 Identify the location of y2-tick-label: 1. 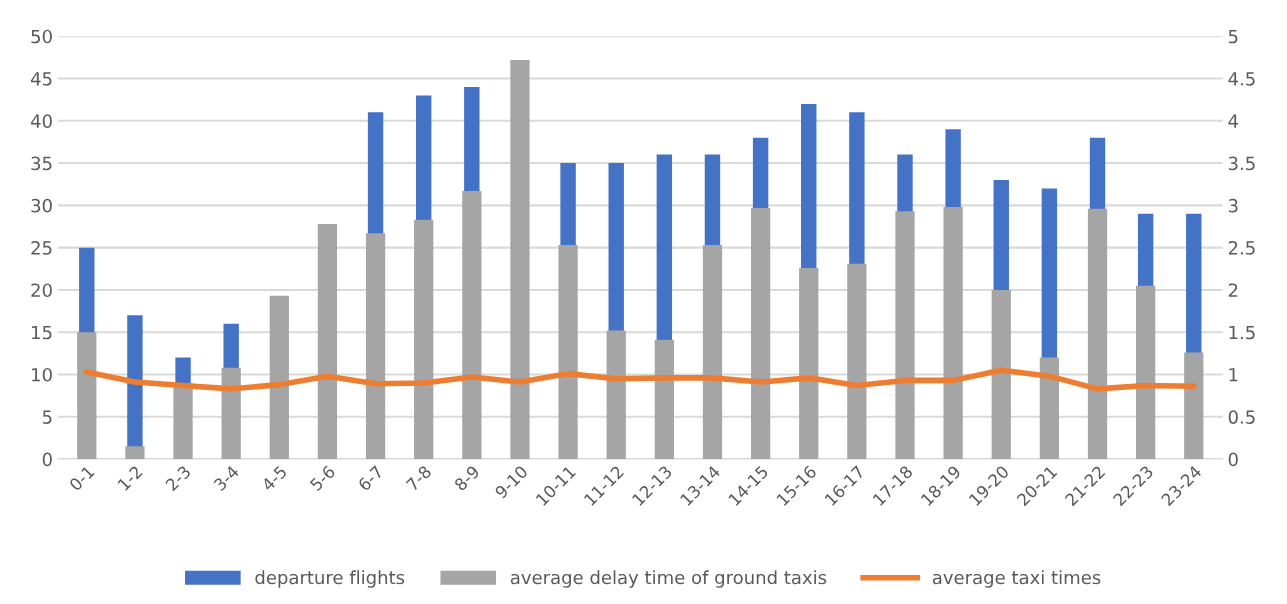
(1233, 375).